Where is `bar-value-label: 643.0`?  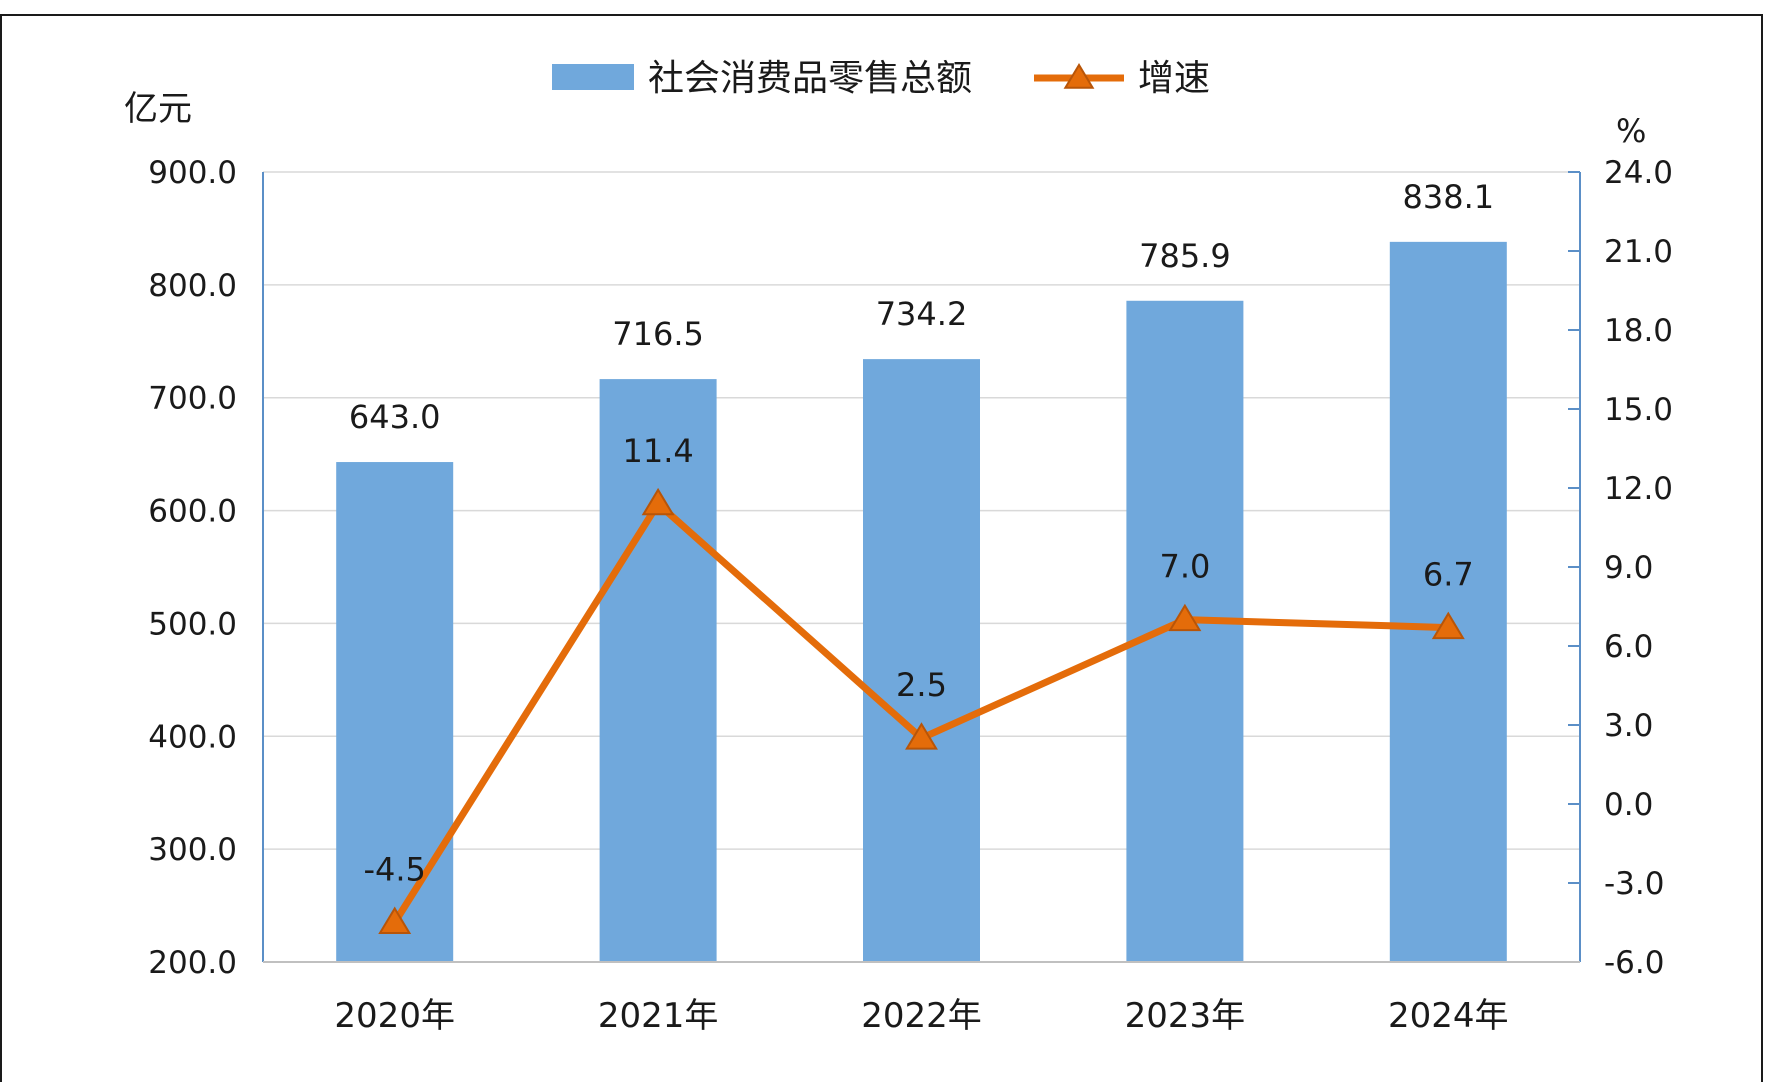
bar-value-label: 643.0 is located at coordinates (395, 417).